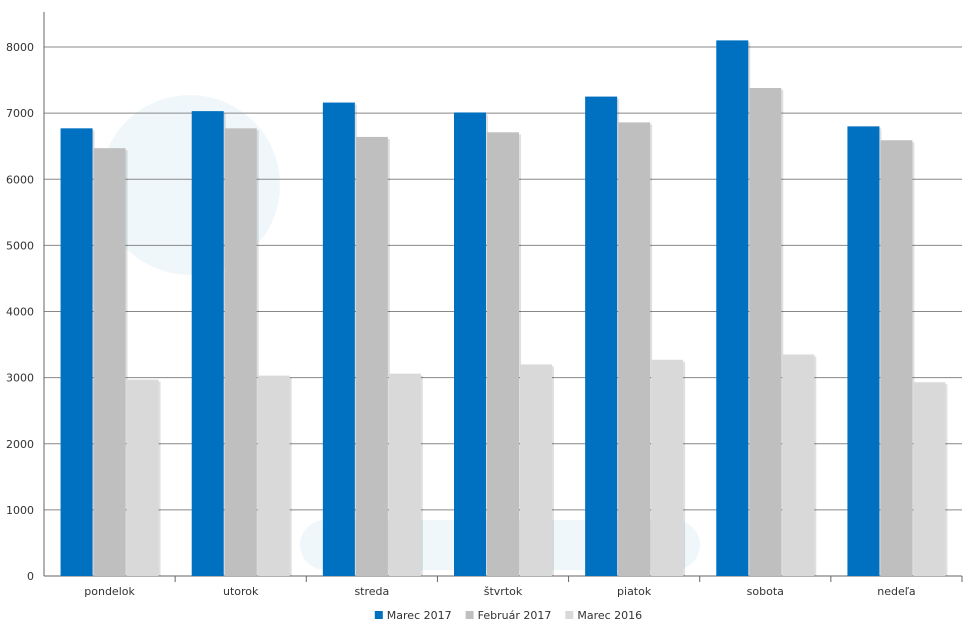 Image resolution: width=977 pixels, height=642 pixels. Describe the element at coordinates (503, 591) in the screenshot. I see `x-tick-label: štvrtok` at that location.